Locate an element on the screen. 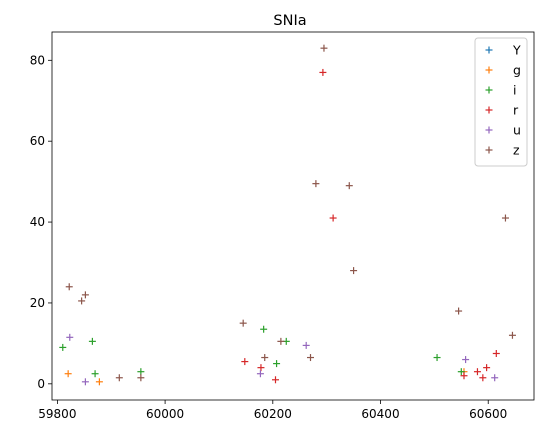 This screenshot has width=543, height=435. legend-label-z: z is located at coordinates (516, 150).